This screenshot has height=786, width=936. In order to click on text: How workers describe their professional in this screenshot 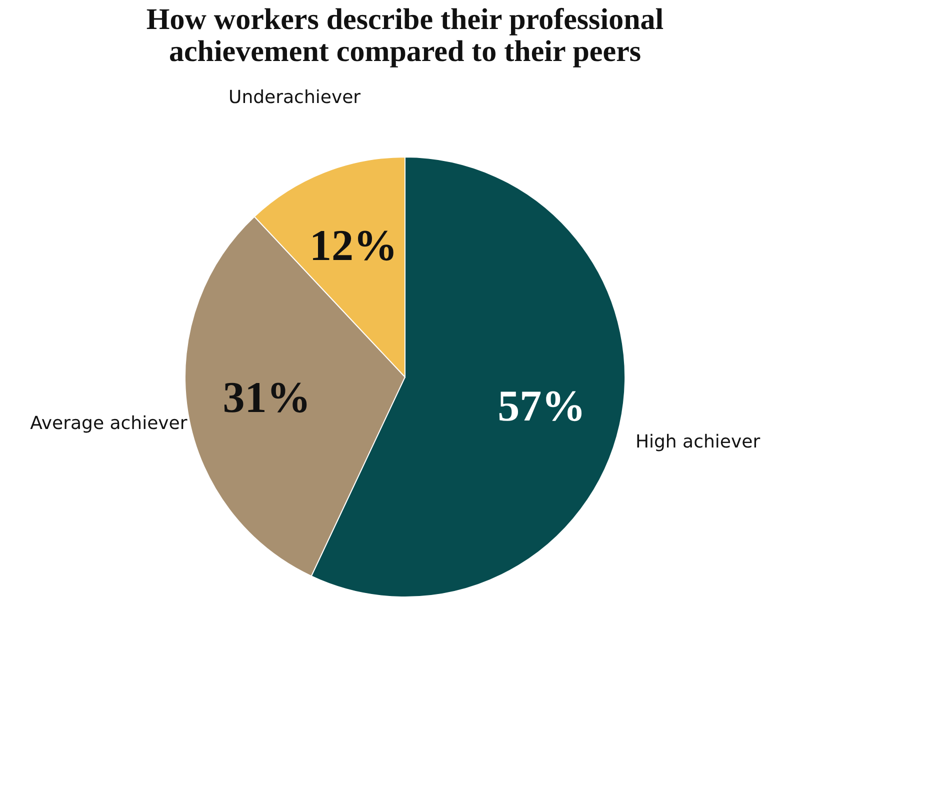, I will do `click(405, 19)`.